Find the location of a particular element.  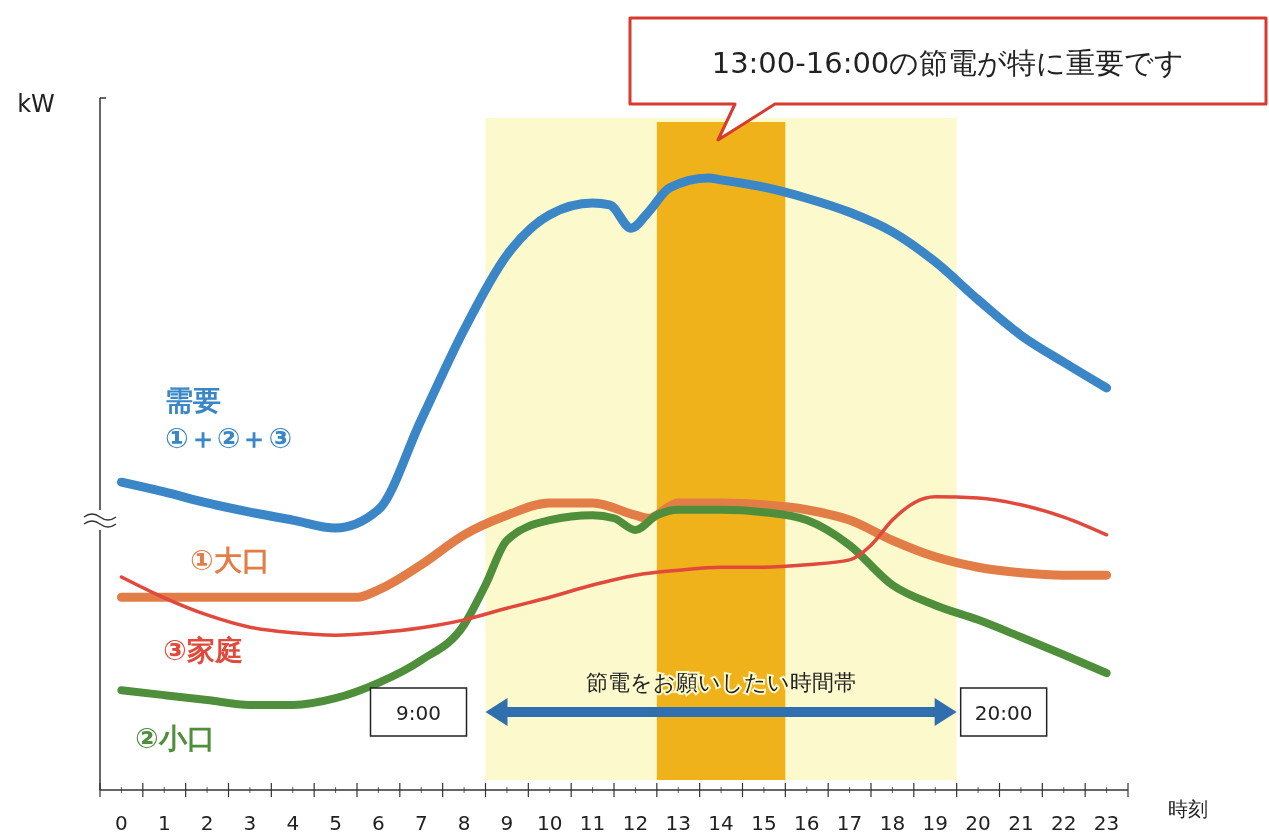

x-tick-label: 4 is located at coordinates (293, 821).